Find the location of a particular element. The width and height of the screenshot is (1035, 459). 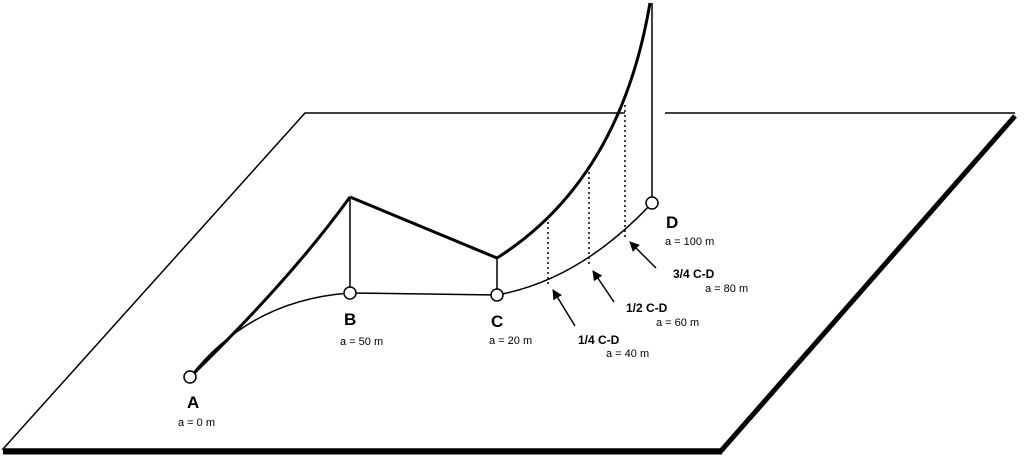

point-c-label: C is located at coordinates (497, 321).